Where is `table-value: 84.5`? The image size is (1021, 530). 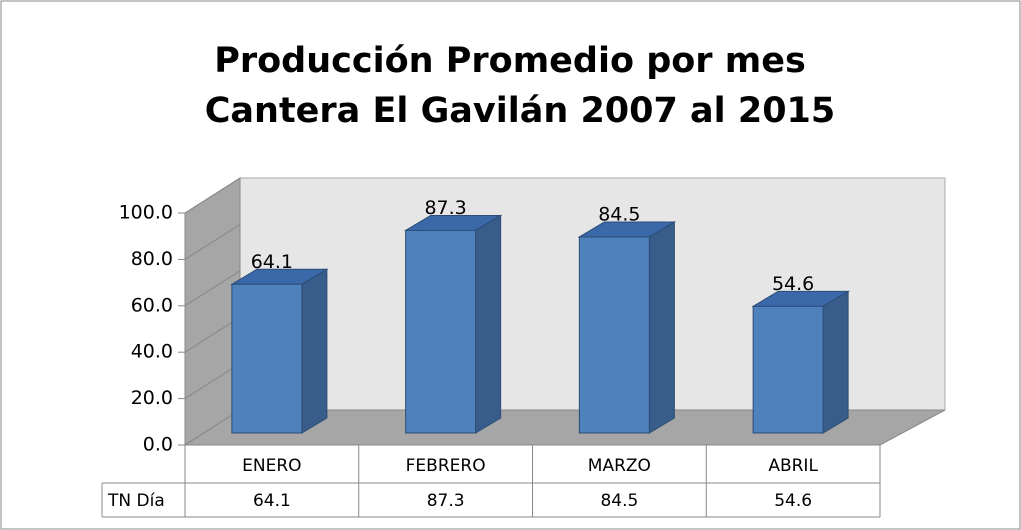
table-value: 84.5 is located at coordinates (619, 501).